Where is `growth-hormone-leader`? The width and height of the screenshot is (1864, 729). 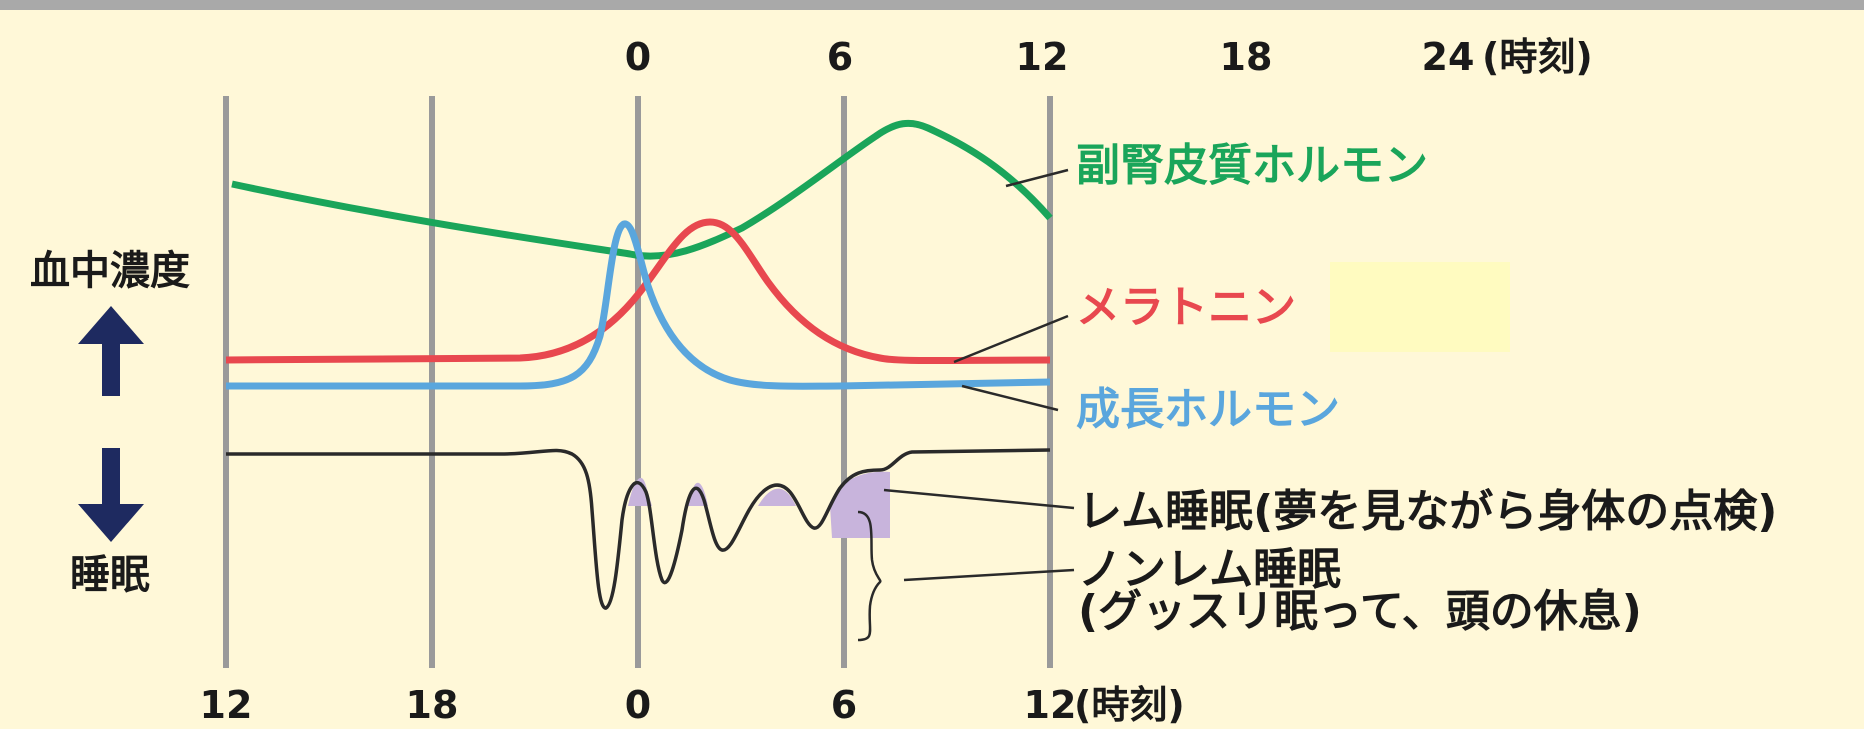 growth-hormone-leader is located at coordinates (1010, 398).